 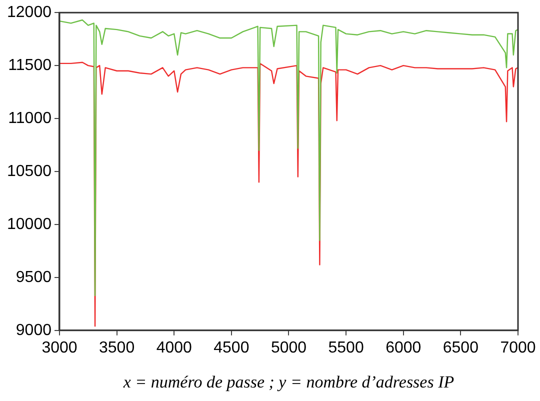 What do you see at coordinates (34, 277) in the screenshot?
I see `y-tick-label: 9500` at bounding box center [34, 277].